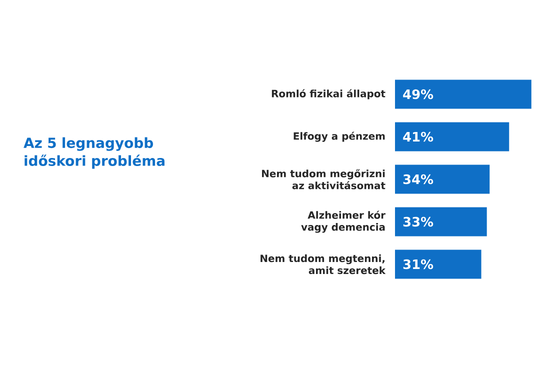  I want to click on data-label: 33%, so click(418, 221).